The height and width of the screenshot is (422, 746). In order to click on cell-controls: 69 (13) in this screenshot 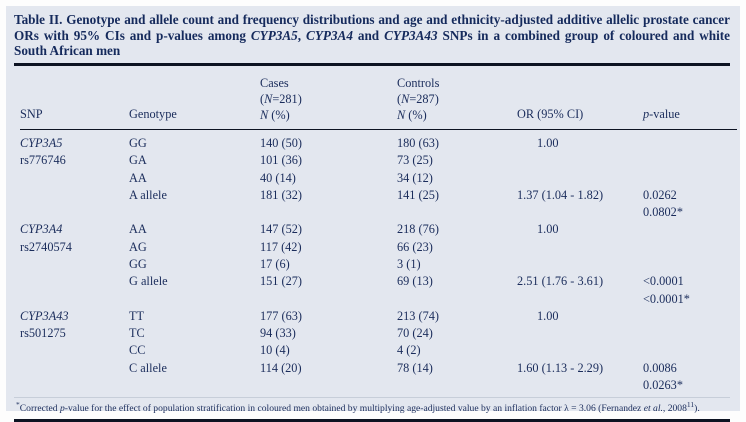, I will do `click(415, 281)`.